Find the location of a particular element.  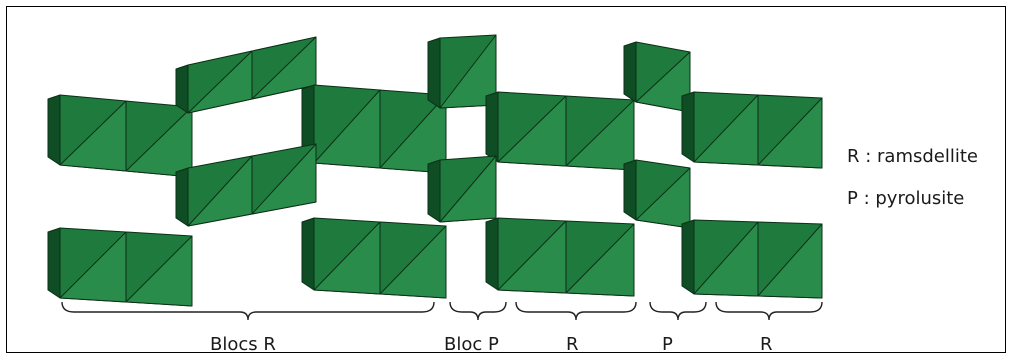

label-bloc-p: Bloc P is located at coordinates (471, 344).